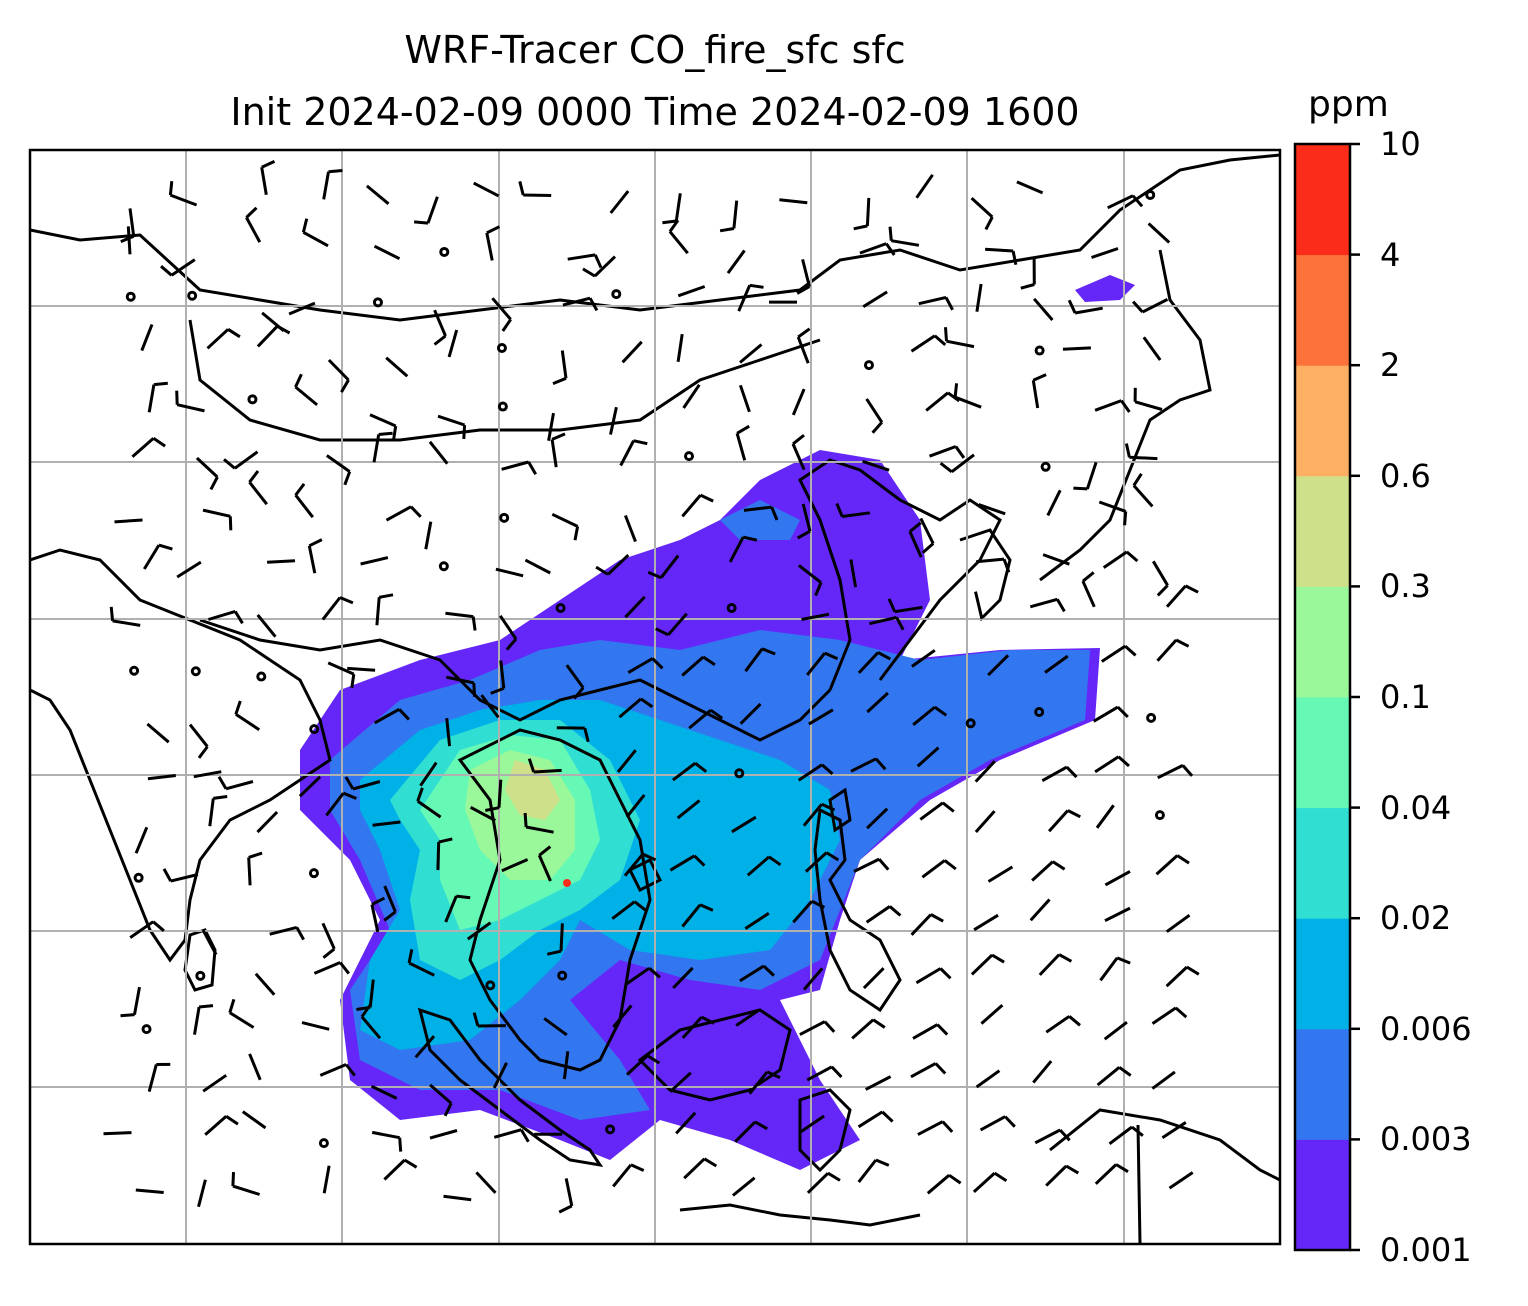 Image resolution: width=1528 pixels, height=1306 pixels. Describe the element at coordinates (1164, 1145) in the screenshot. I see `coast-newguinea` at that location.